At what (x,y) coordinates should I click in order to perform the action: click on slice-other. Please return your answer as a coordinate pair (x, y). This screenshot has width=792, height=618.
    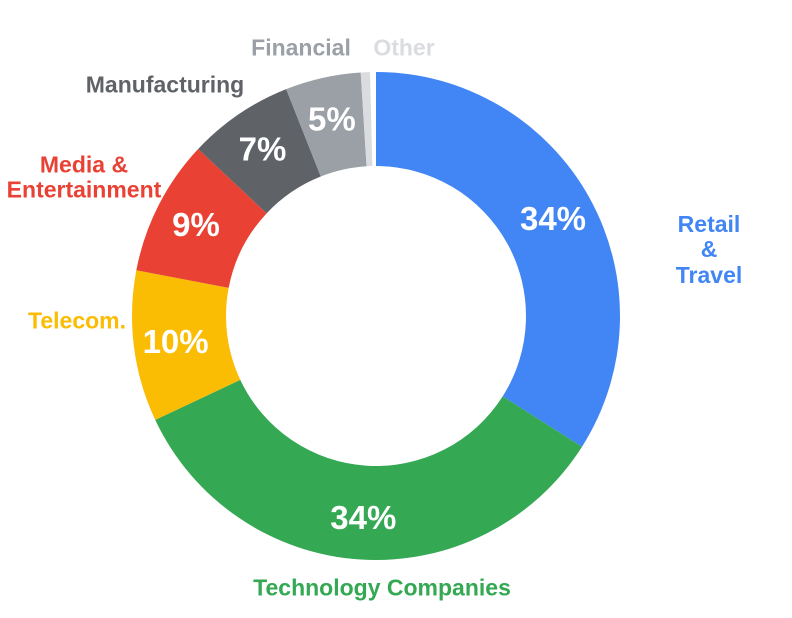
    Looking at the image, I should click on (366, 119).